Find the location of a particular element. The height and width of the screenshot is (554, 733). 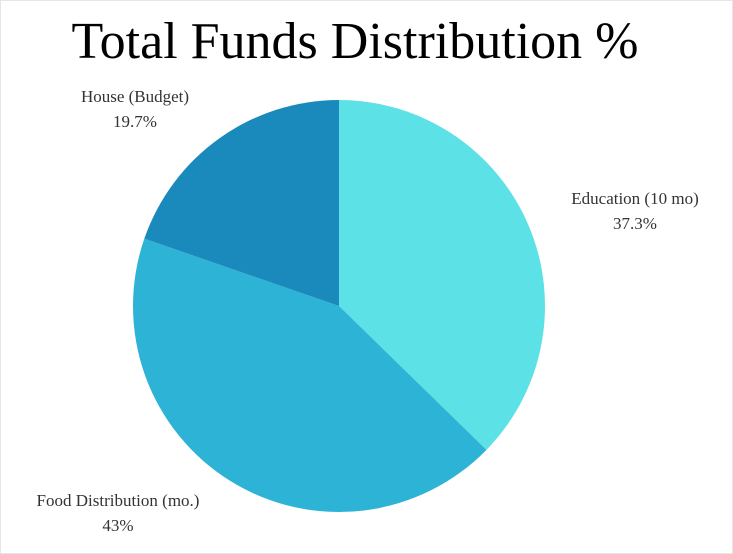

slice-value-label-3: 19.7% is located at coordinates (135, 121).